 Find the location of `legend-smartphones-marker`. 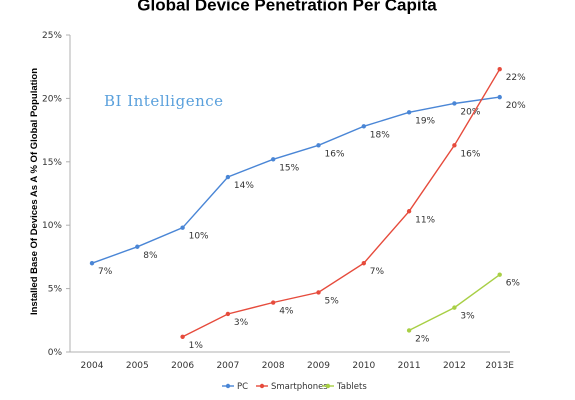

legend-smartphones-marker is located at coordinates (262, 386).